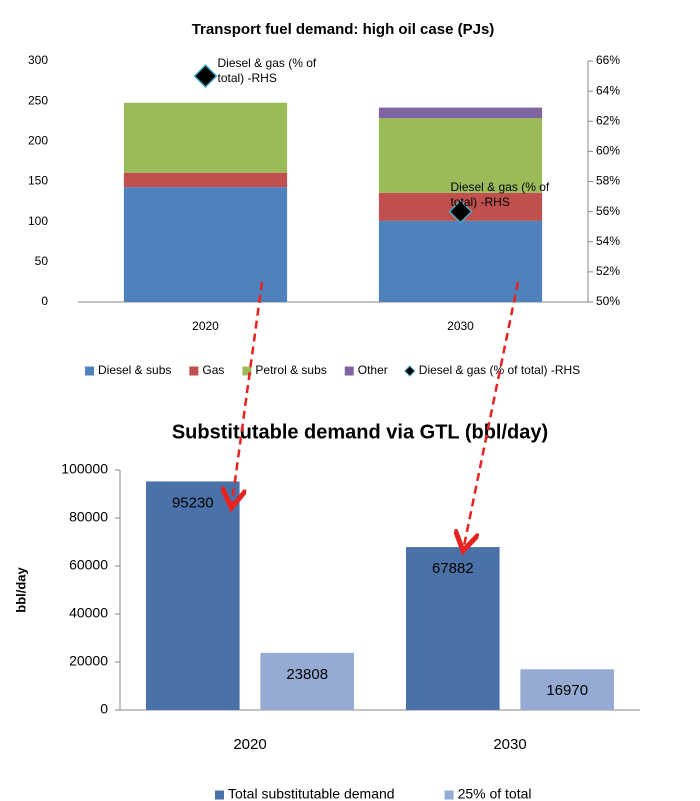 The width and height of the screenshot is (700, 801). I want to click on y-tick-label: 20000, so click(88, 661).